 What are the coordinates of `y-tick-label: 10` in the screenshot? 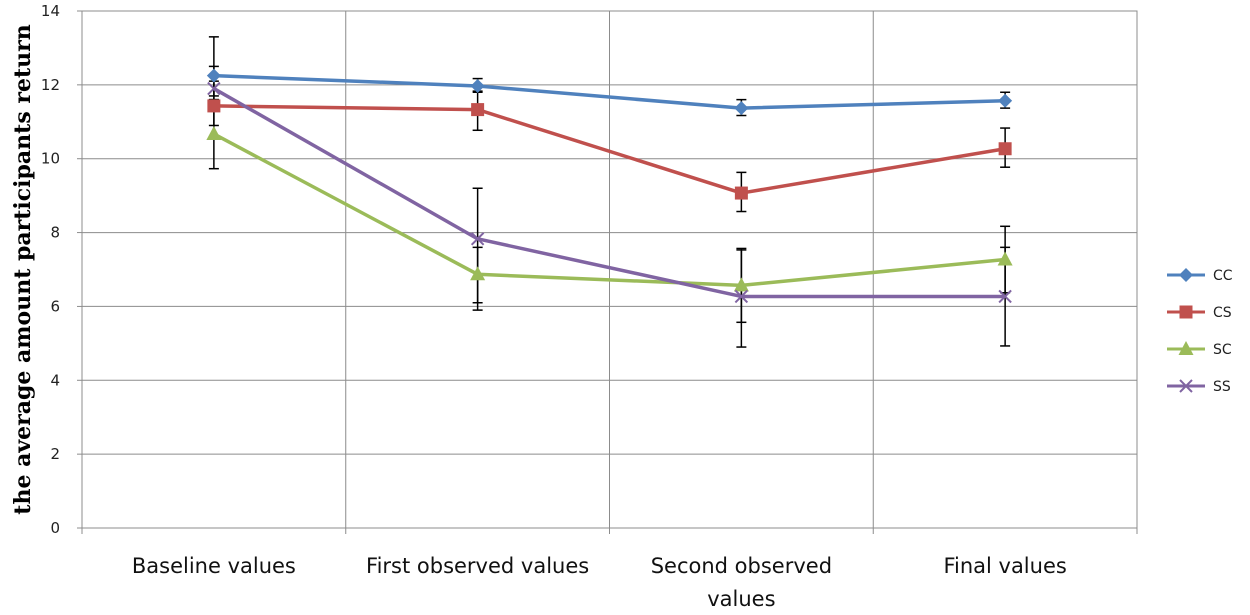 It's located at (50, 159).